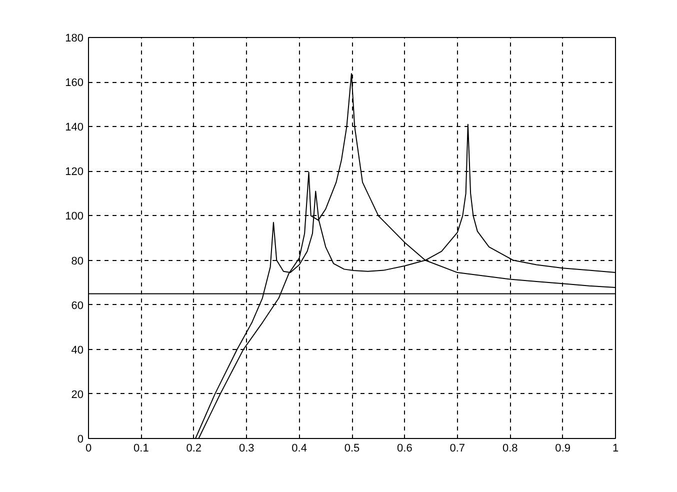 This screenshot has height=492, width=677. Describe the element at coordinates (74, 172) in the screenshot. I see `y-tick-label: 120` at that location.